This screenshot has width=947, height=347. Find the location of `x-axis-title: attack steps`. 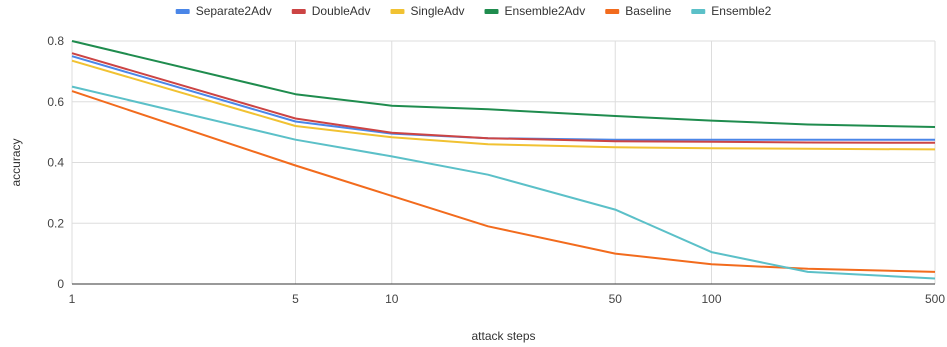

x-axis-title: attack steps is located at coordinates (503, 336).